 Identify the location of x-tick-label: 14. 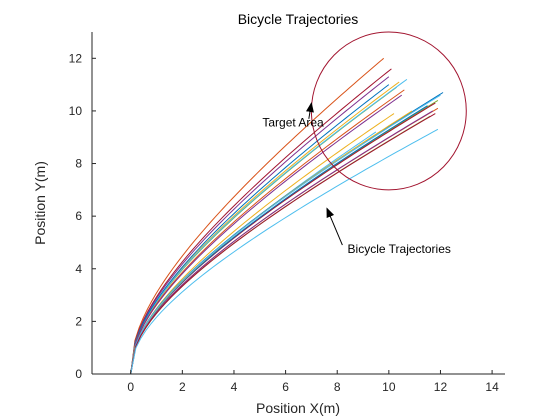
(492, 387).